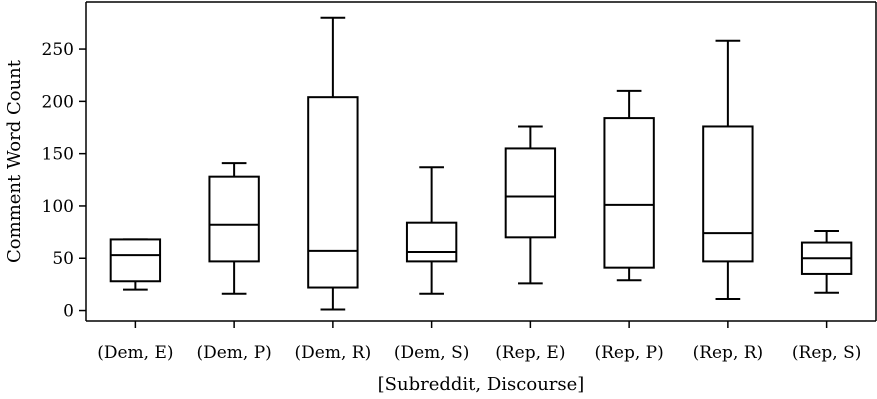 Image resolution: width=877 pixels, height=399 pixels. What do you see at coordinates (58, 155) in the screenshot?
I see `y-tick-label: 150` at bounding box center [58, 155].